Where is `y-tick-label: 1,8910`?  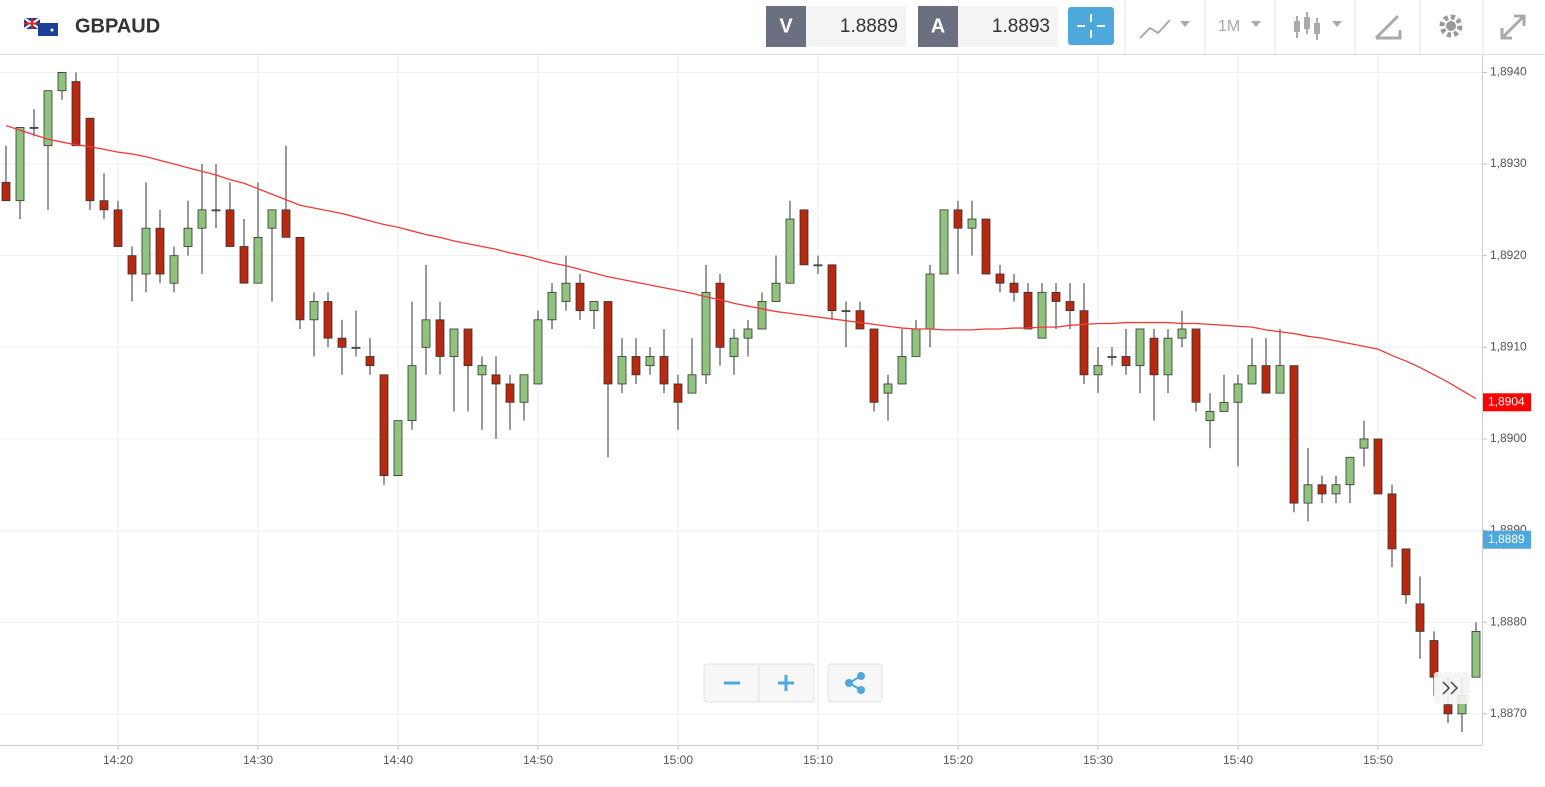
y-tick-label: 1,8910 is located at coordinates (1508, 346).